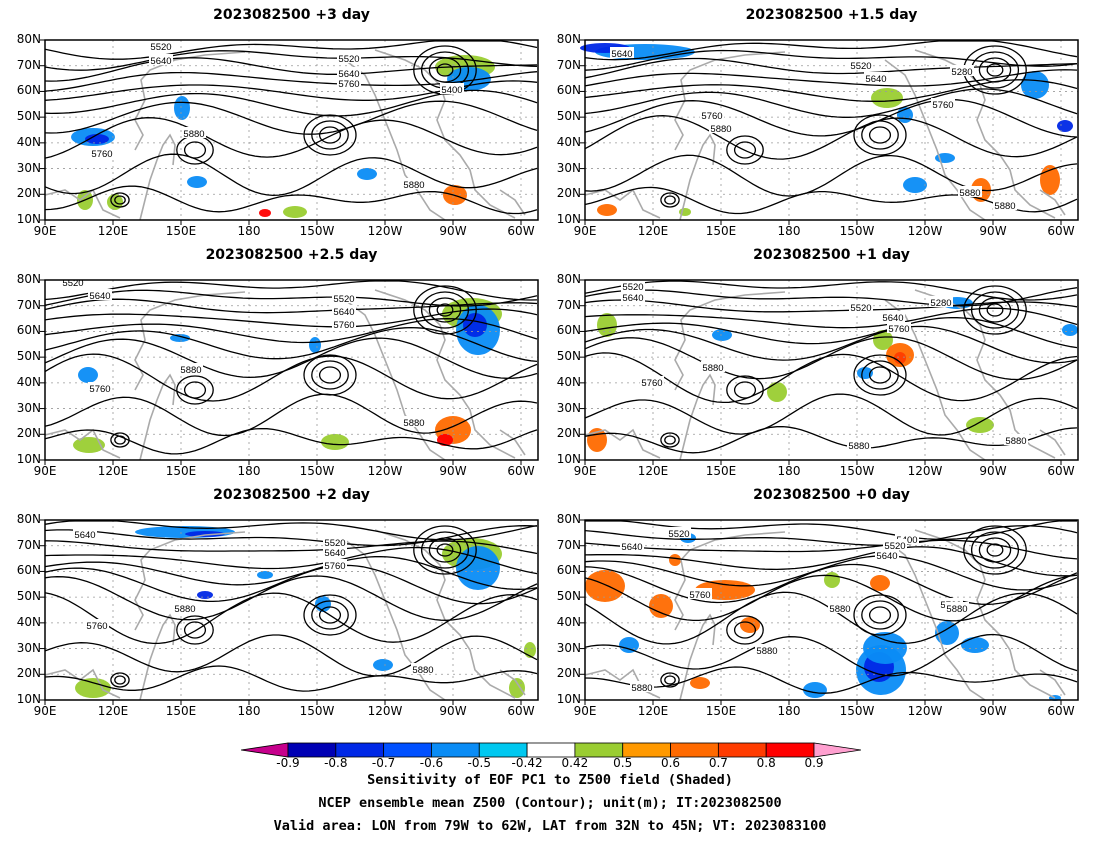 This screenshot has height=850, width=1100. What do you see at coordinates (894, 546) in the screenshot?
I see `contour-label: 5520` at bounding box center [894, 546].